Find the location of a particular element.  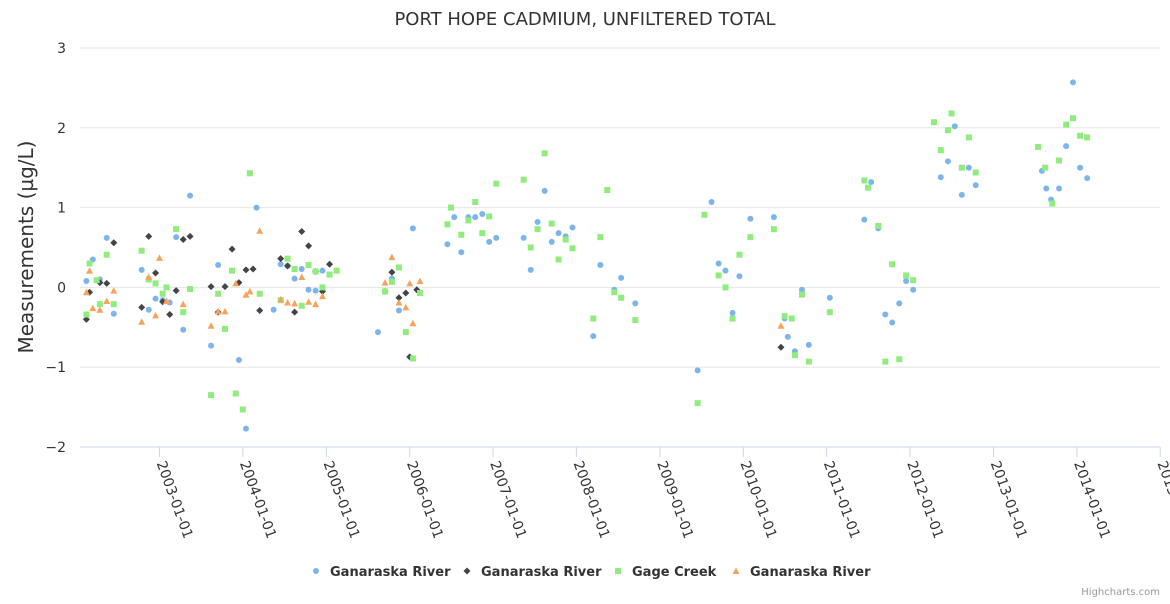

legend-item: Ganaraska River is located at coordinates (382, 572).